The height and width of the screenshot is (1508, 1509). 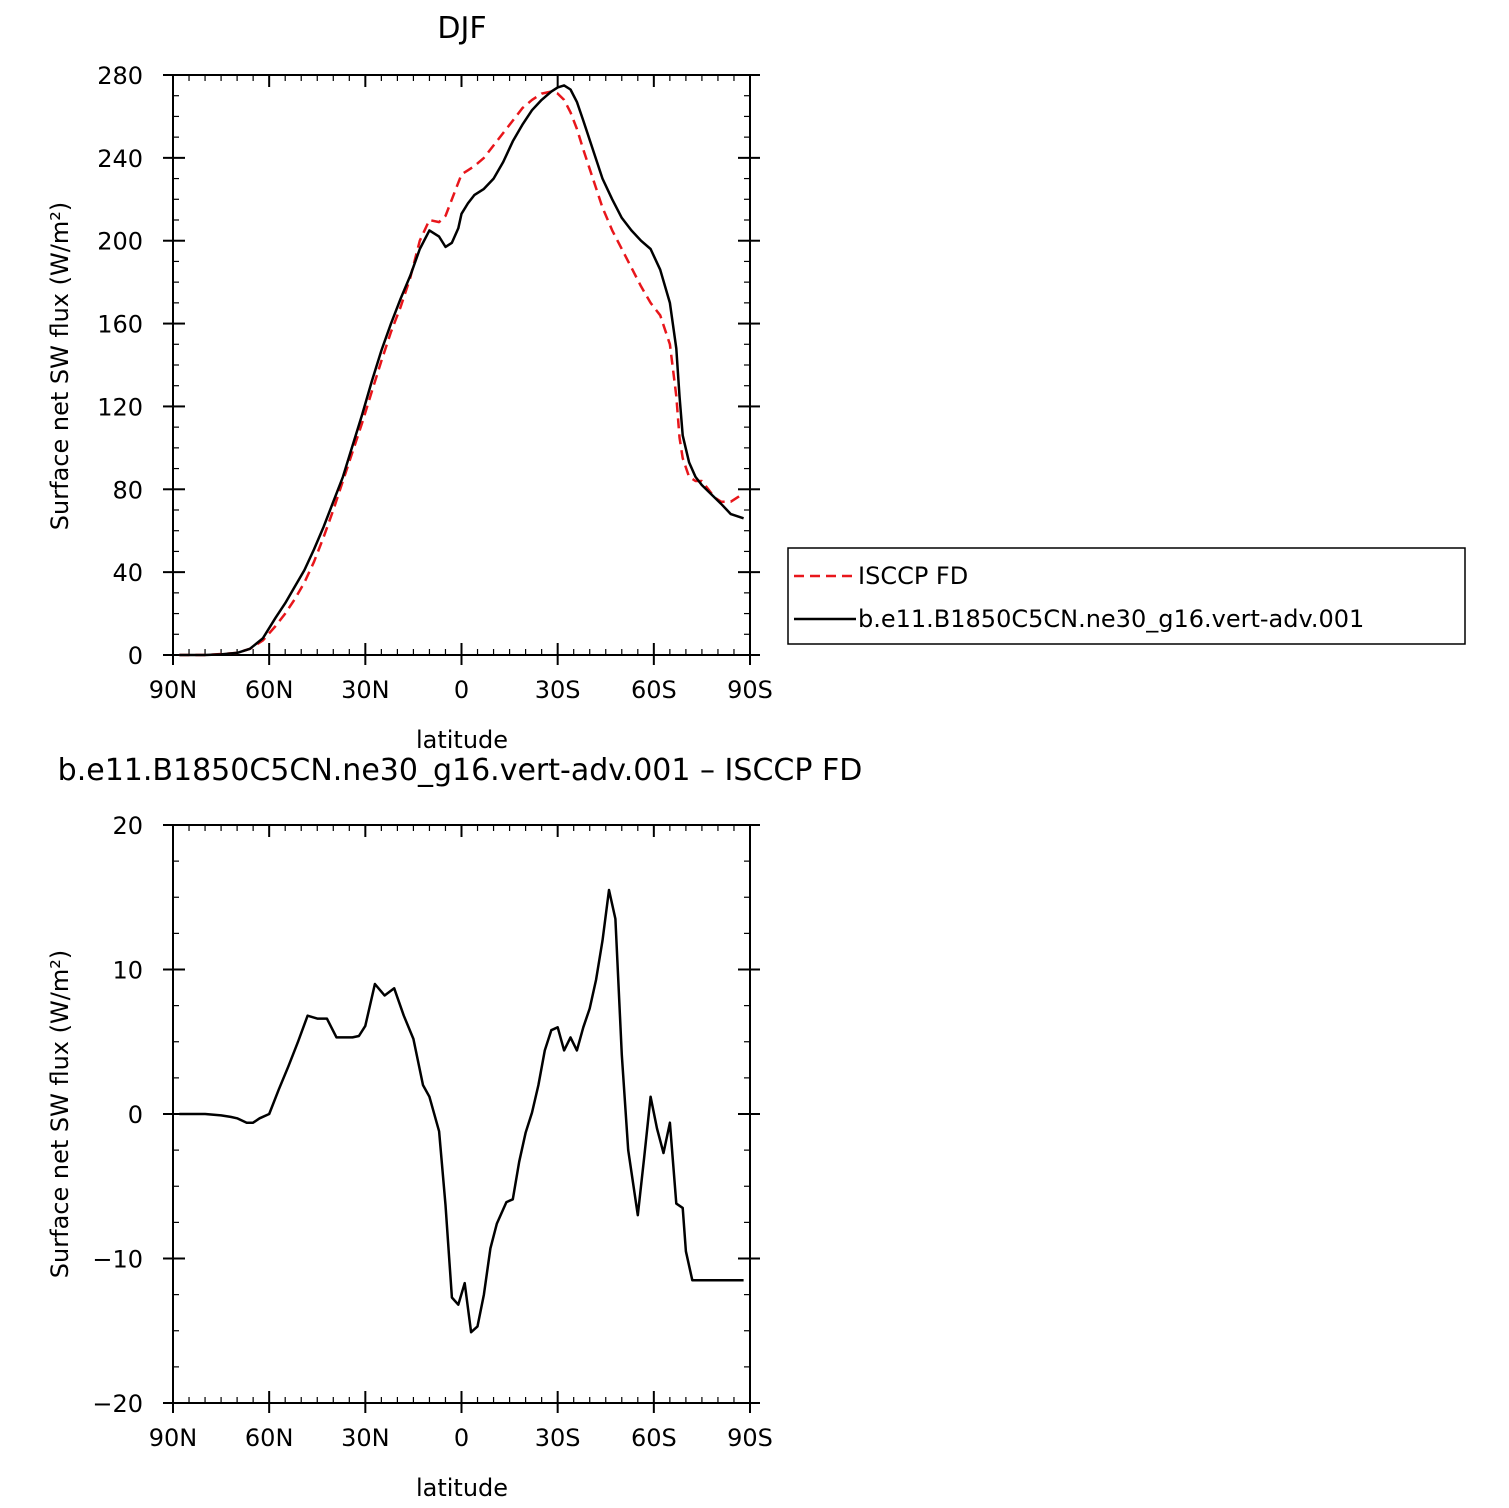 What do you see at coordinates (462, 373) in the screenshot?
I see `top-series-0-line` at bounding box center [462, 373].